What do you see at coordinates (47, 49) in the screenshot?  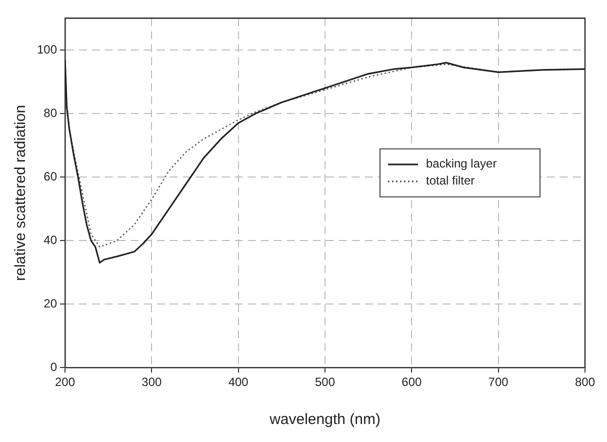 I see `y-tick-label: 100` at bounding box center [47, 49].